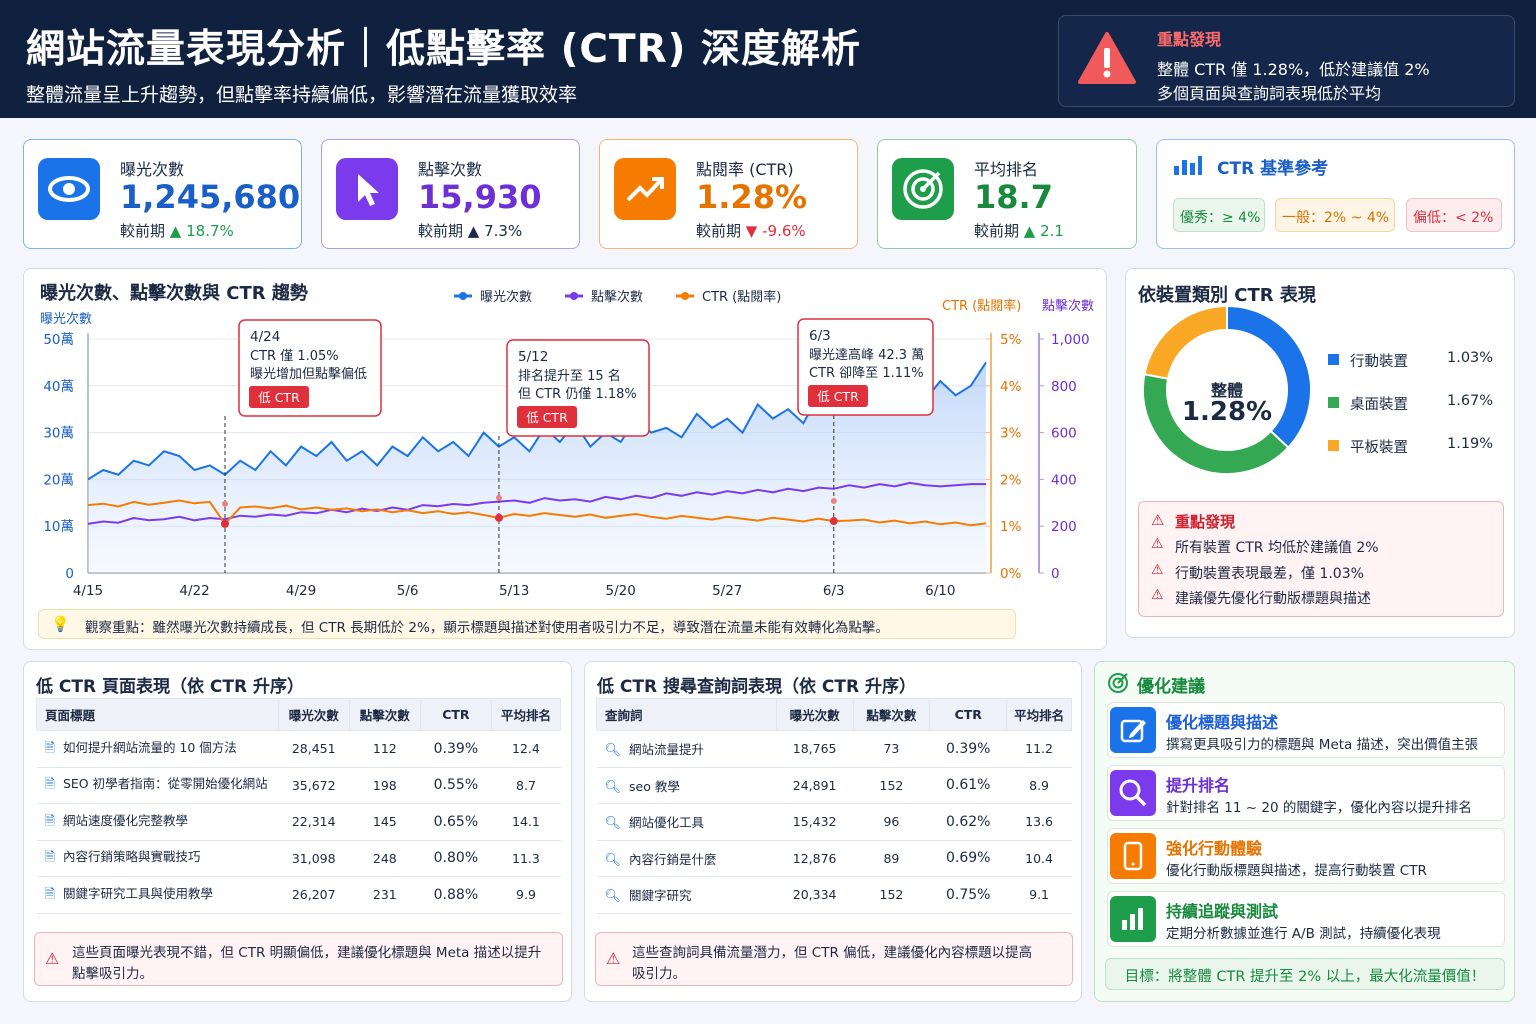 This screenshot has height=1024, width=1536. What do you see at coordinates (157, 822) in the screenshot?
I see `row-title-cell: 🗎 網站速度優化完整教學` at bounding box center [157, 822].